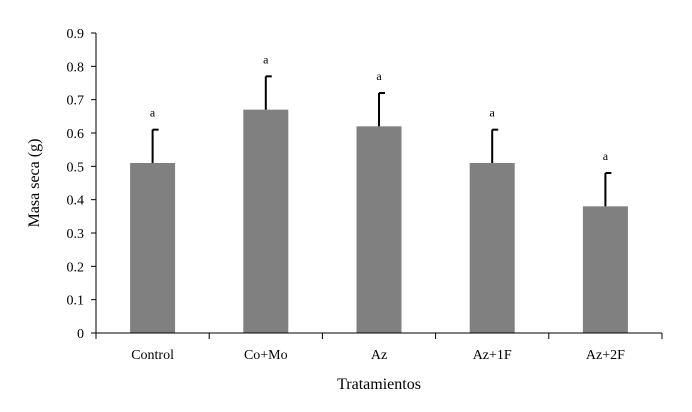 The width and height of the screenshot is (692, 412). I want to click on bar-control, so click(153, 248).